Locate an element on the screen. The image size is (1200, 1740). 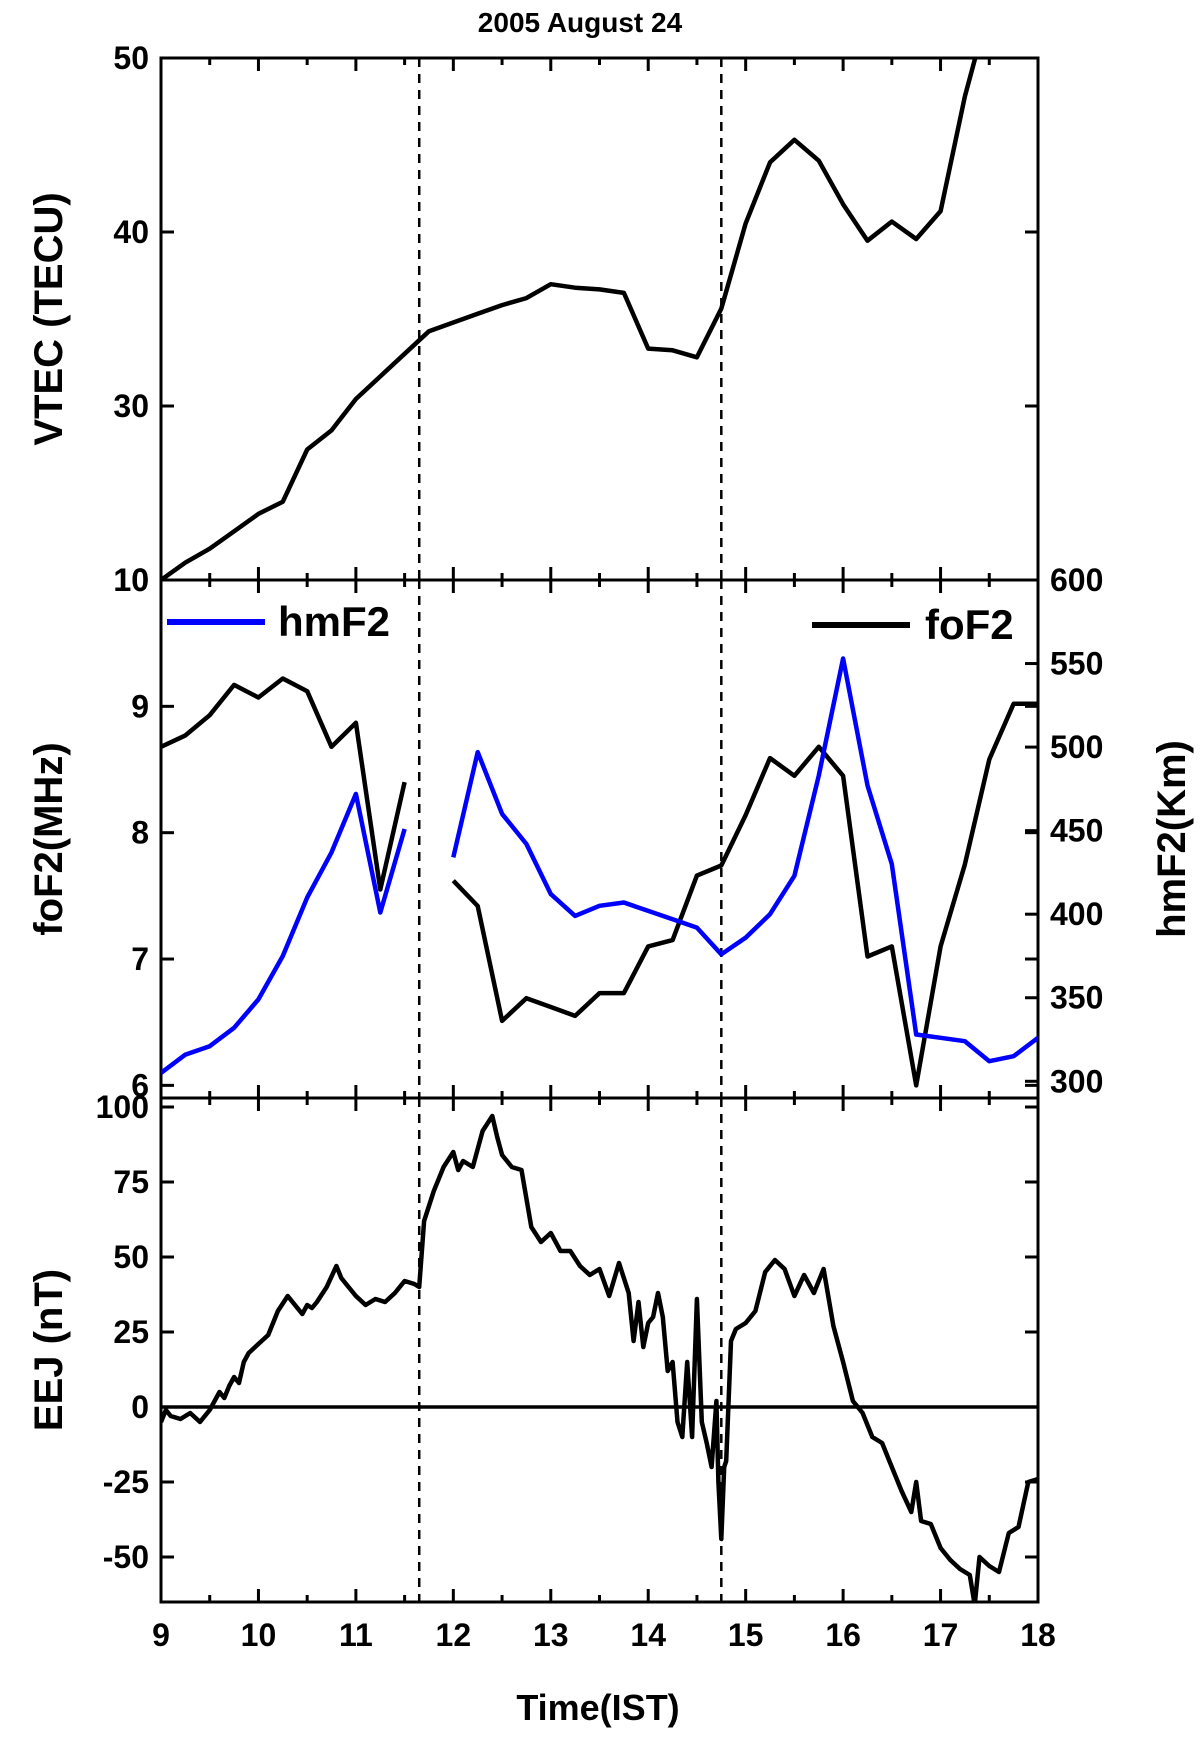
legend-label: foF2 is located at coordinates (969, 624).